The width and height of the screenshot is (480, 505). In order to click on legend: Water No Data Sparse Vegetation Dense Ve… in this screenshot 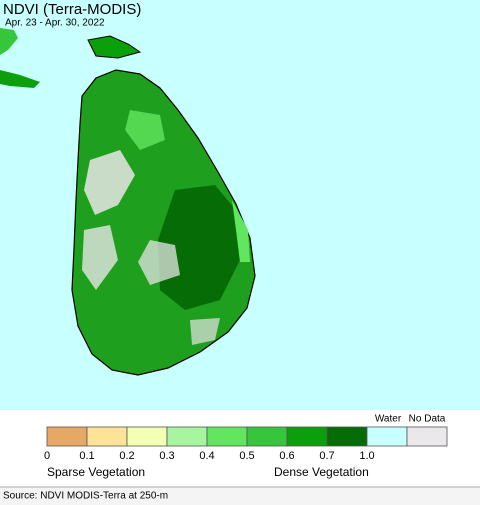, I will do `click(246, 446)`.